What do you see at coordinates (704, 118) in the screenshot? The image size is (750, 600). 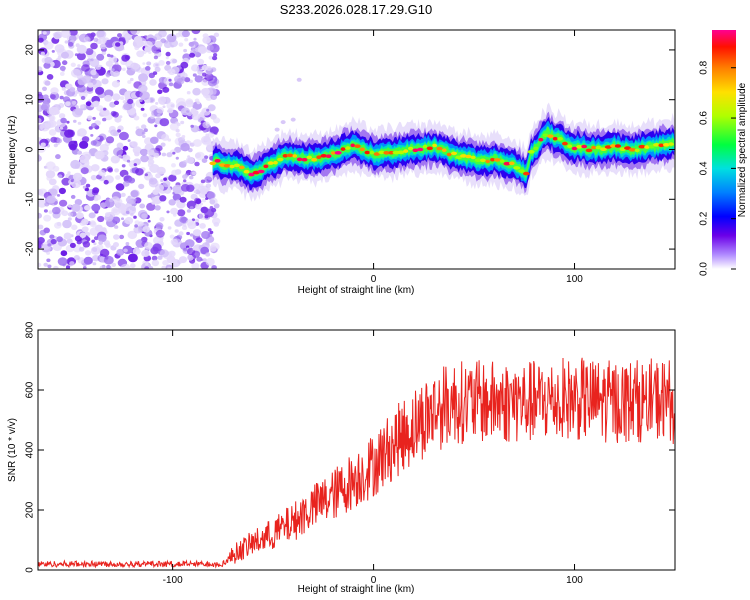 I see `colorbar-tick-label: 0.6` at bounding box center [704, 118].